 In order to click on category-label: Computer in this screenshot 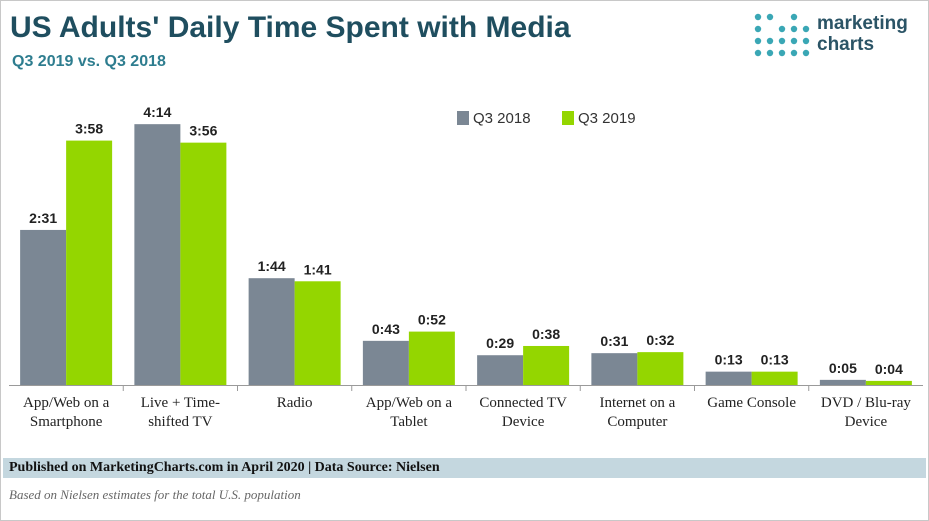, I will do `click(637, 422)`.